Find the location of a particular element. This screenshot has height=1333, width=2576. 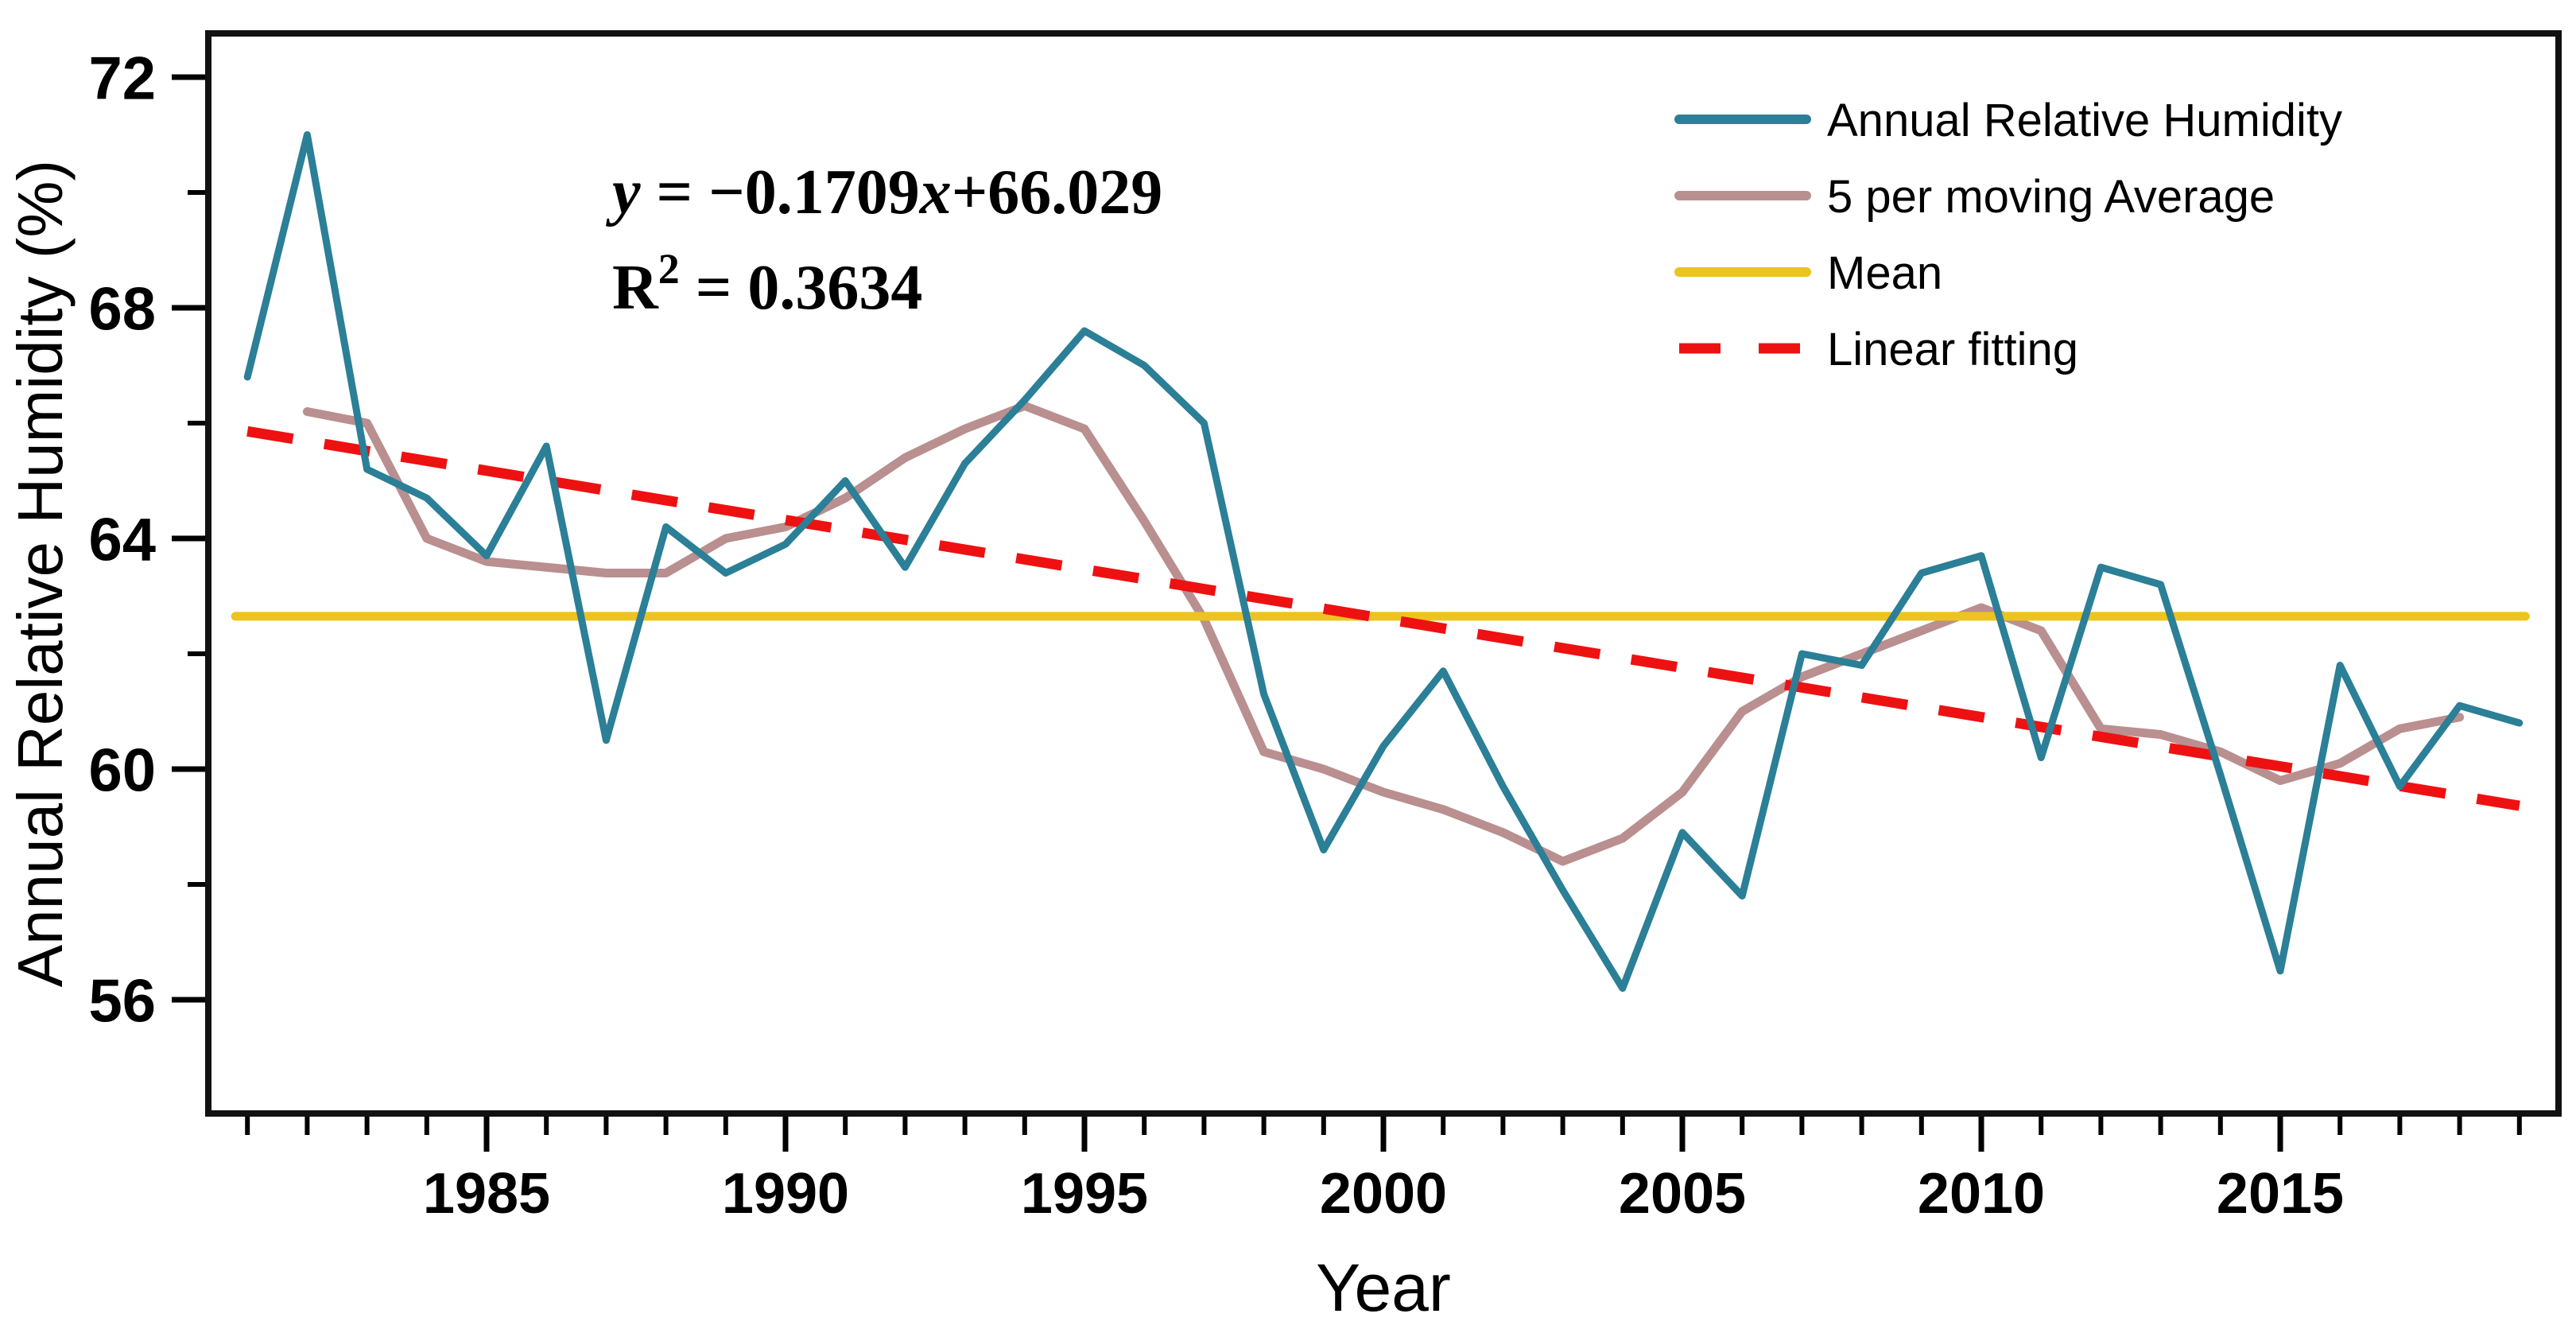

y-tick-label: 64 is located at coordinates (122, 540).